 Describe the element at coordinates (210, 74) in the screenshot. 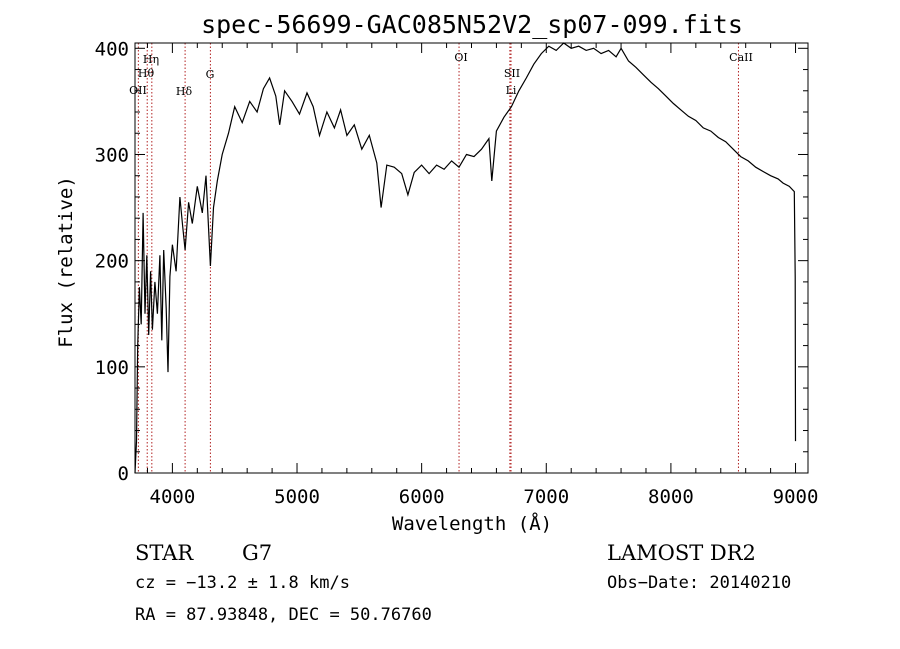

I see `spectral-line-label: G` at that location.